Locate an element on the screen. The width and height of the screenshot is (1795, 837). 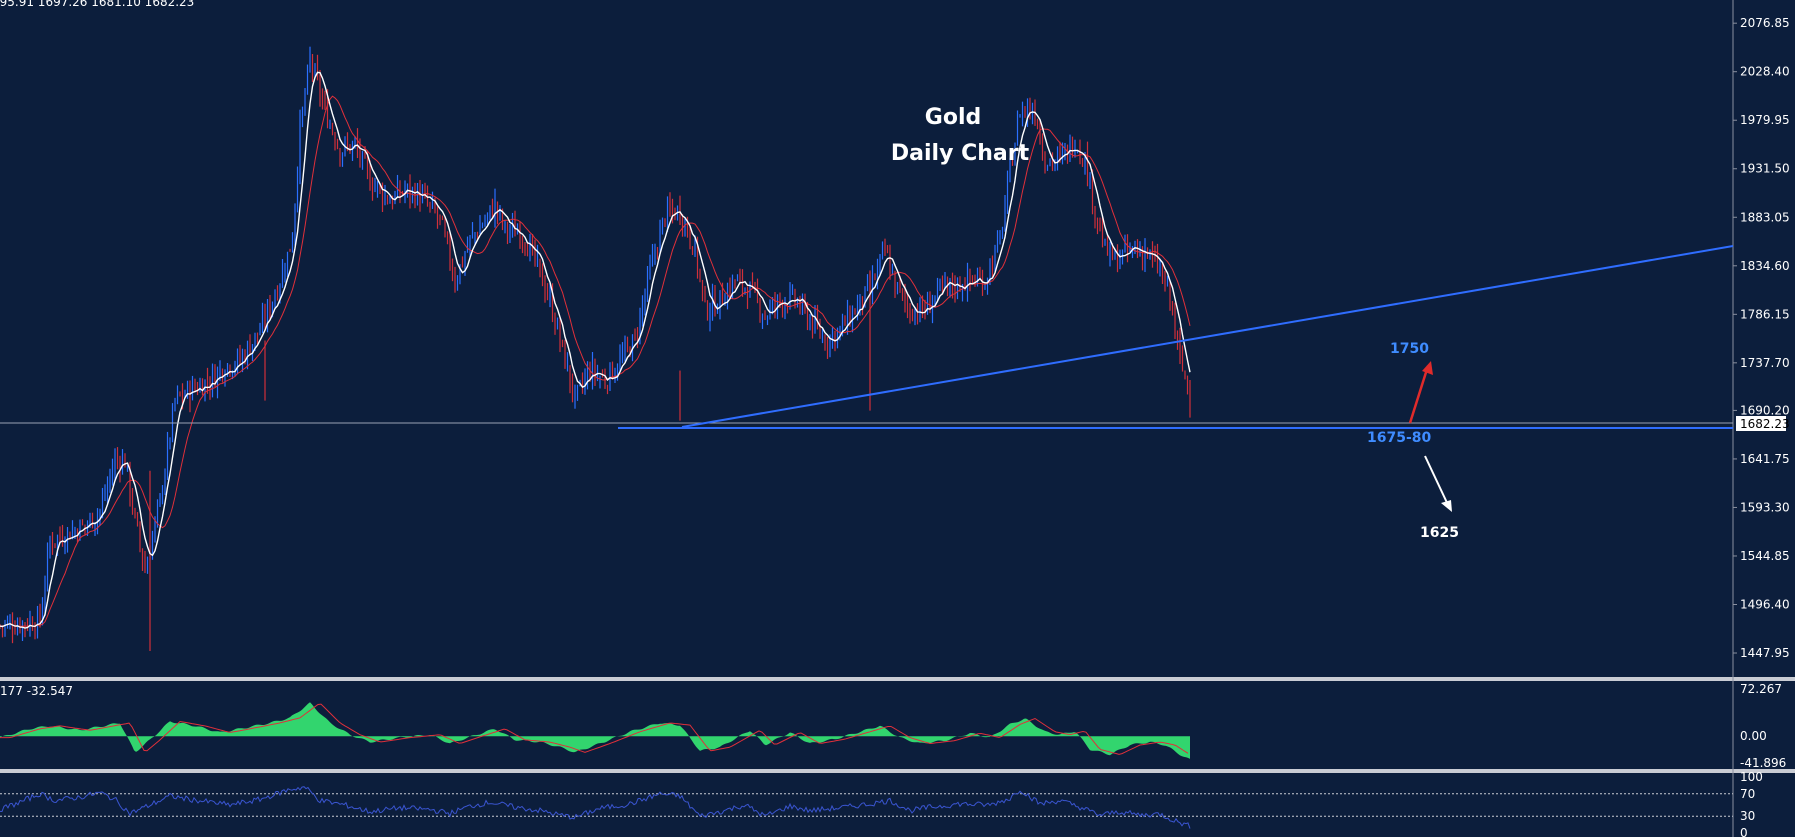
price-tick-label: 1690.20 is located at coordinates (1765, 410).